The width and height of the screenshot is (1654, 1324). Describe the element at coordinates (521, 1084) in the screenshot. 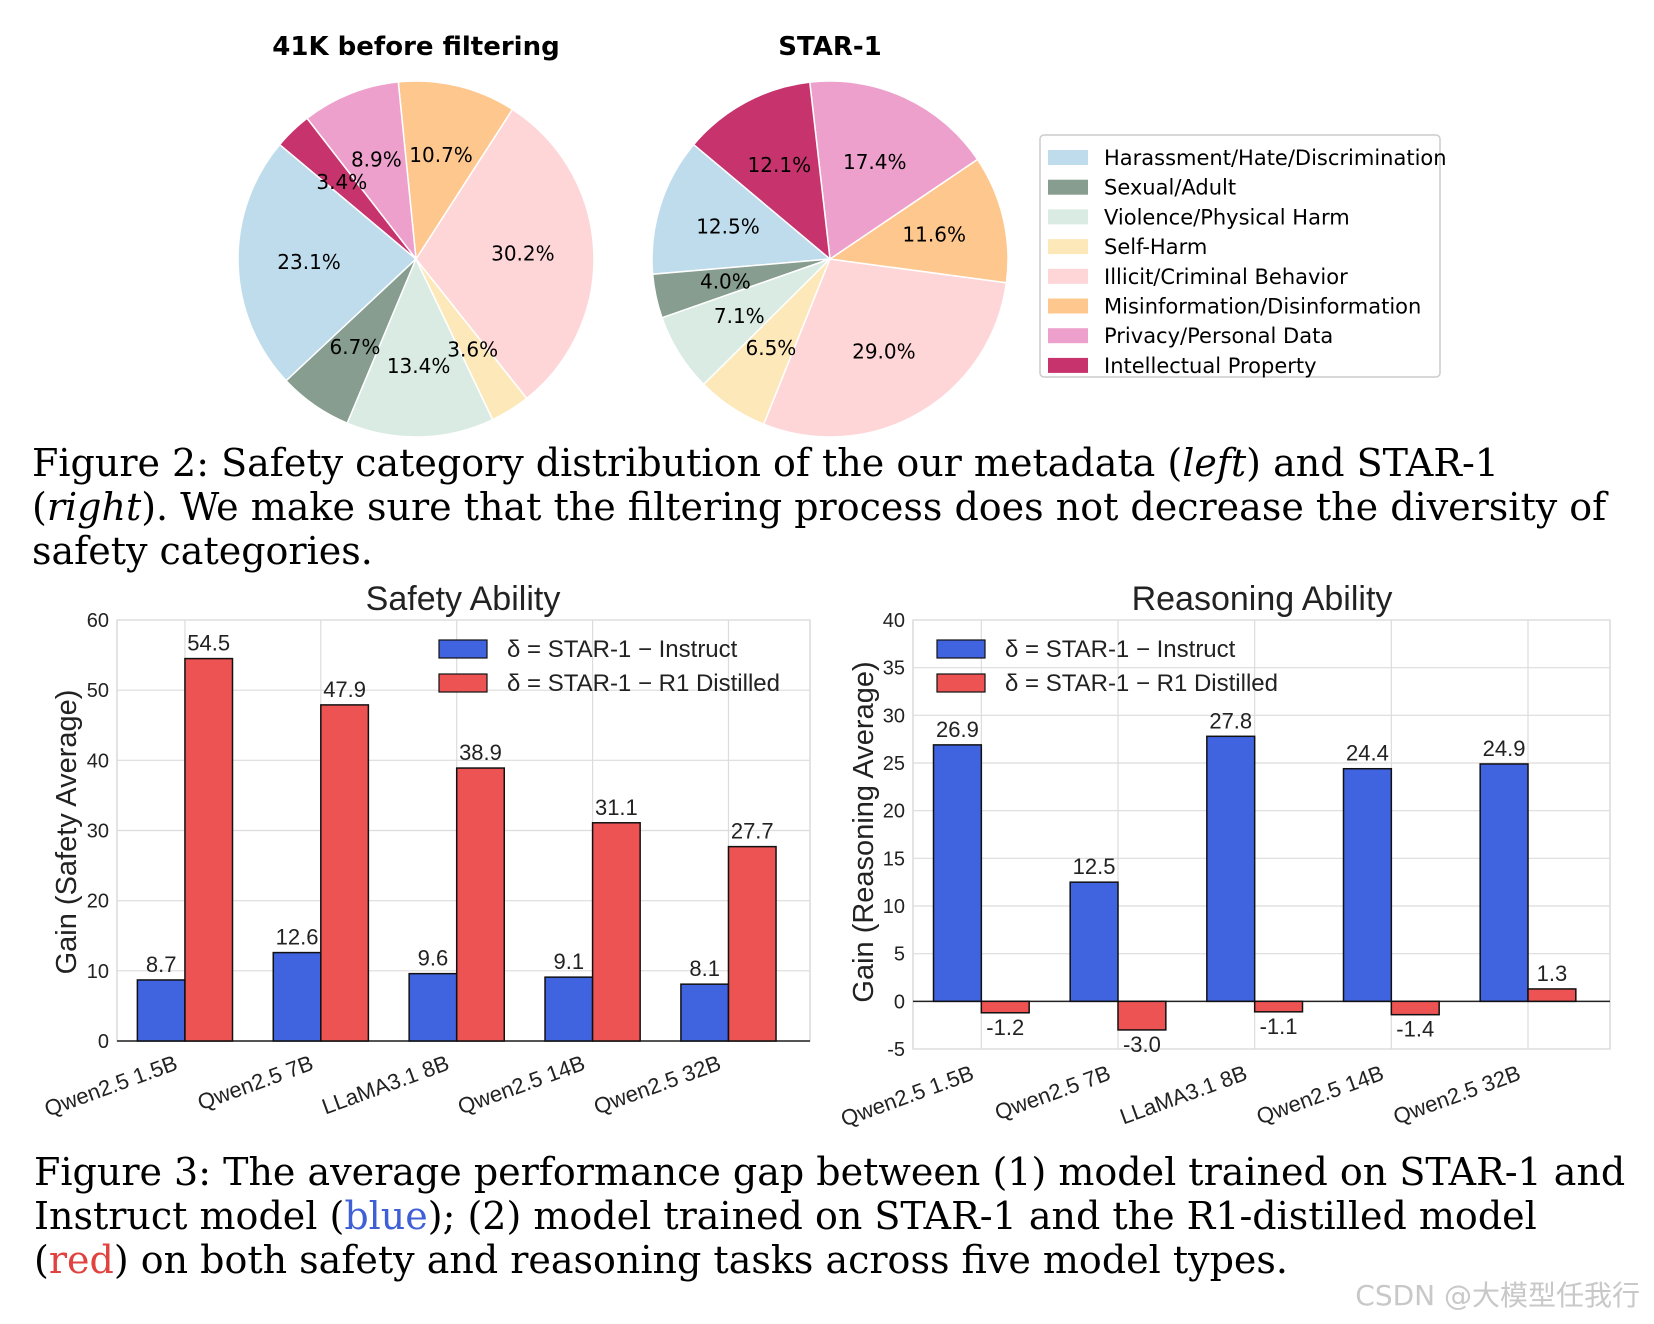

I see `x-tick-label: Qwen2.5 14B` at that location.